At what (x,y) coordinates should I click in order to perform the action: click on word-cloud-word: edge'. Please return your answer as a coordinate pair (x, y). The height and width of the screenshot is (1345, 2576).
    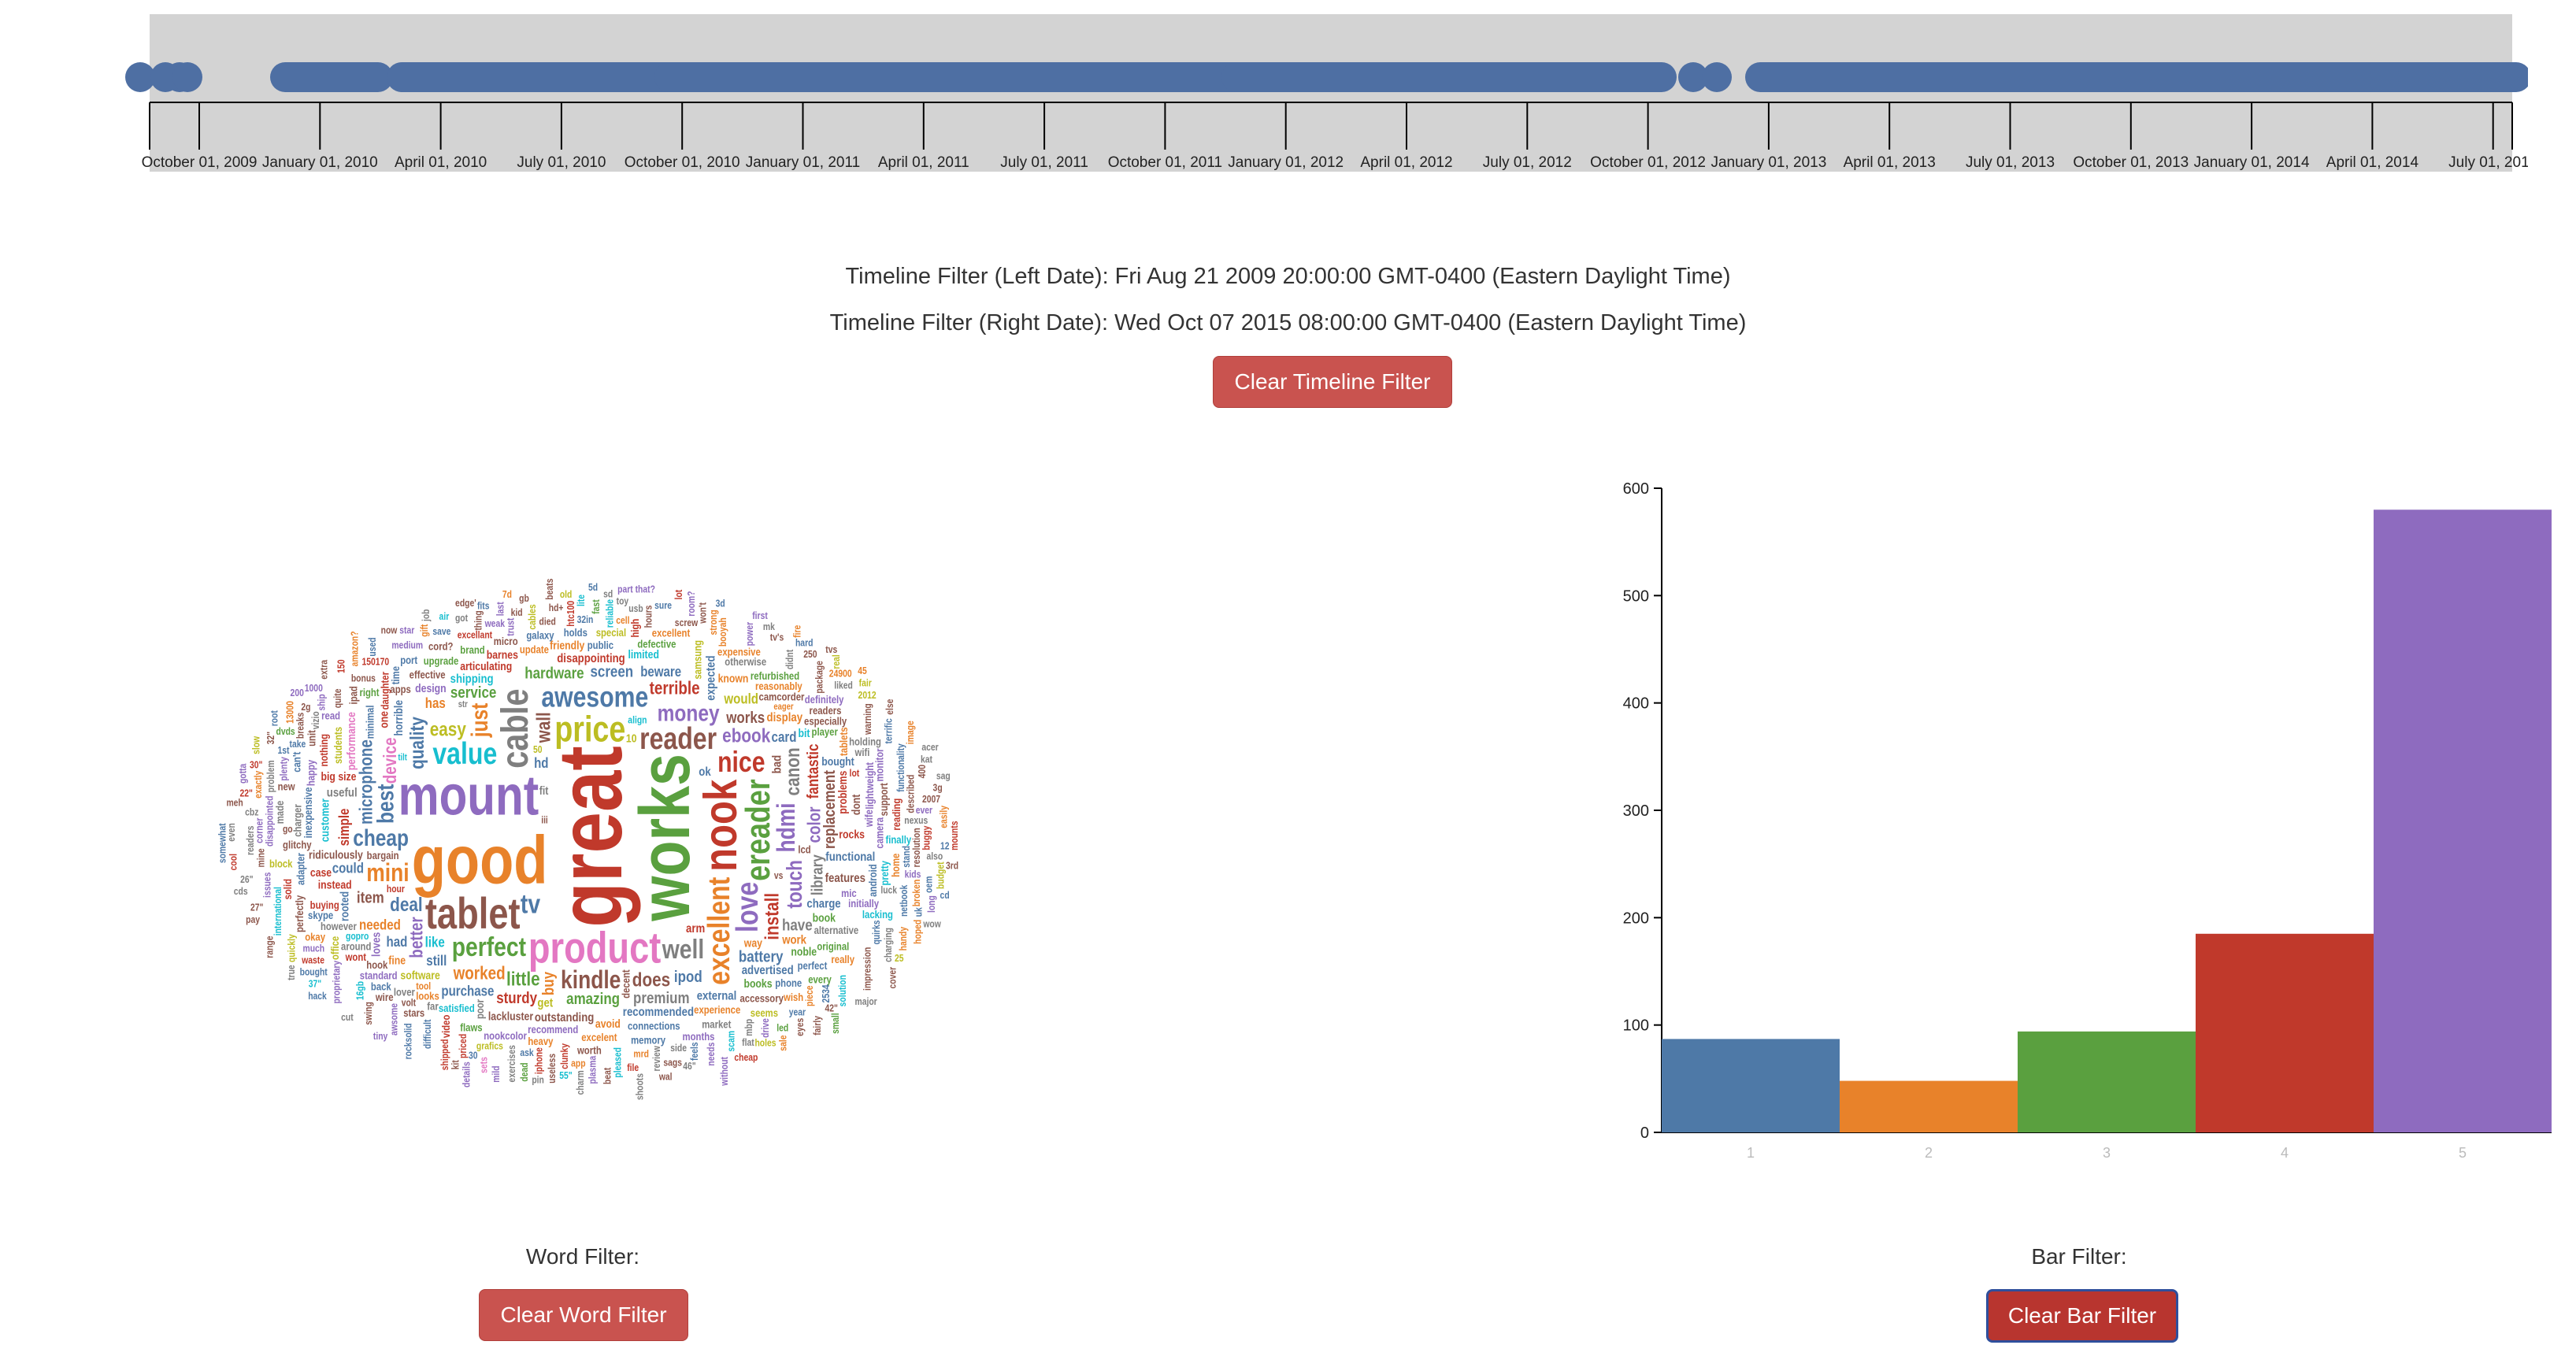
    Looking at the image, I should click on (465, 603).